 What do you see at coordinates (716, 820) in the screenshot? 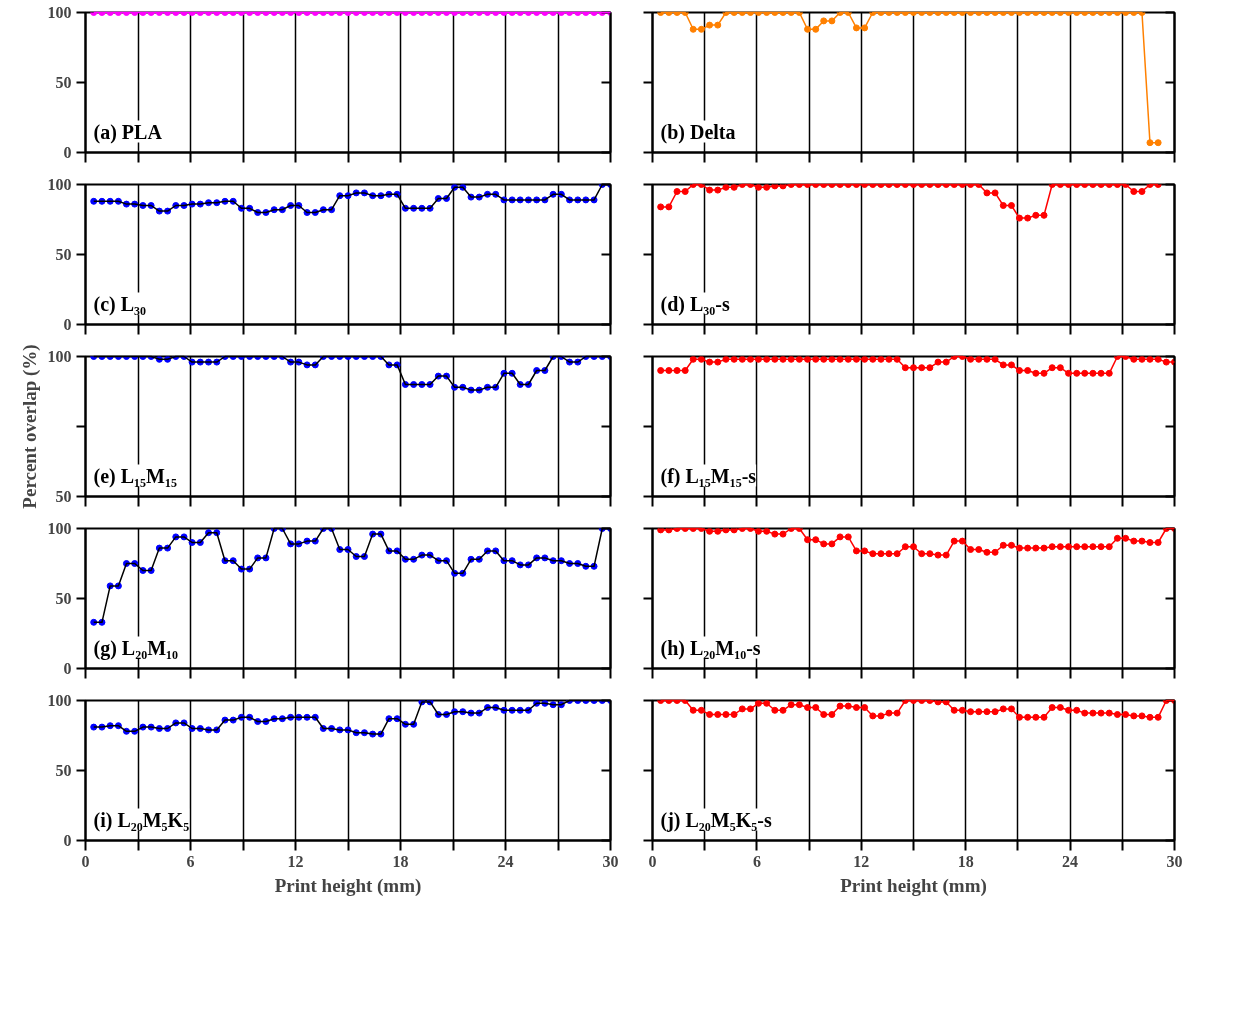
I see `text: (j) L₂₀M₅K₅-s` at bounding box center [716, 820].